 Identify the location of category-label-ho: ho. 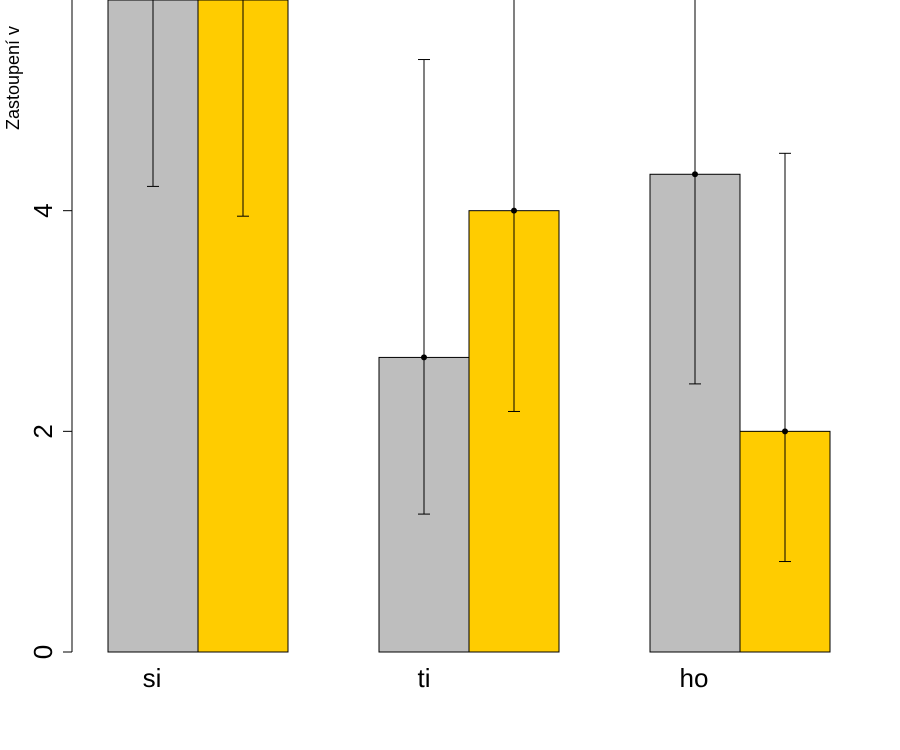
(694, 678).